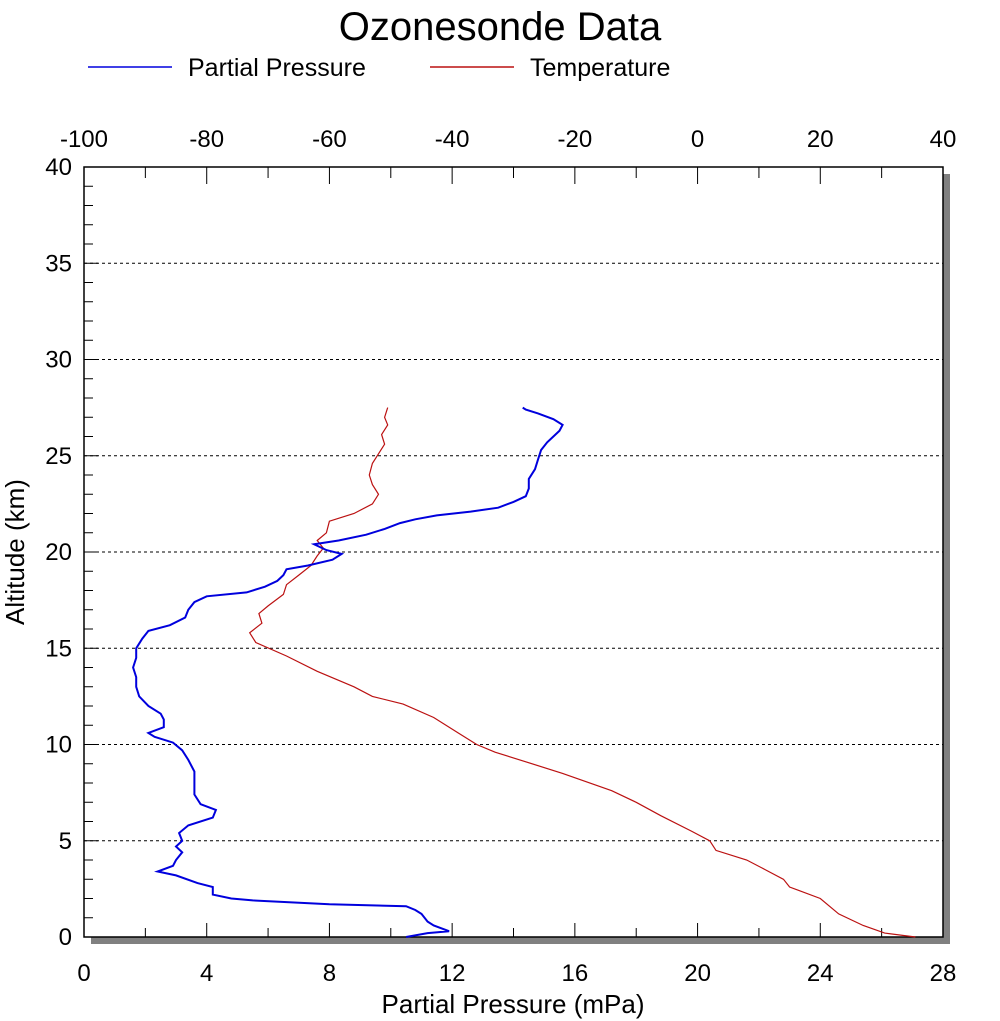  Describe the element at coordinates (697, 973) in the screenshot. I see `bottom-tick-label: 20` at that location.